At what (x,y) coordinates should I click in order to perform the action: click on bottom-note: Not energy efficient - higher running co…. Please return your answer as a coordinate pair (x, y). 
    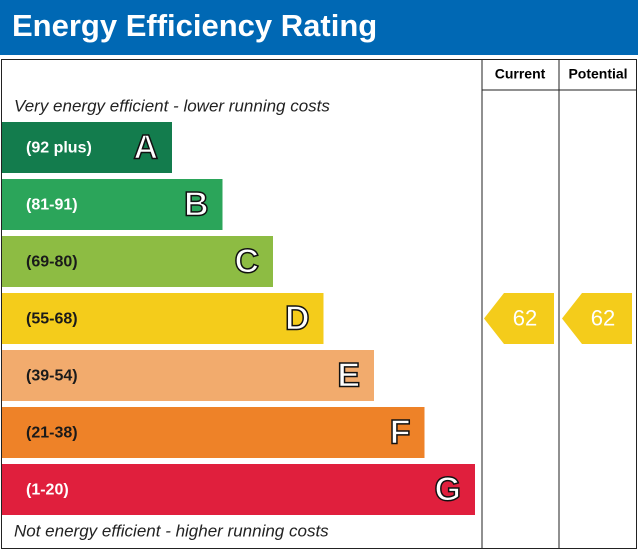
    Looking at the image, I should click on (171, 530).